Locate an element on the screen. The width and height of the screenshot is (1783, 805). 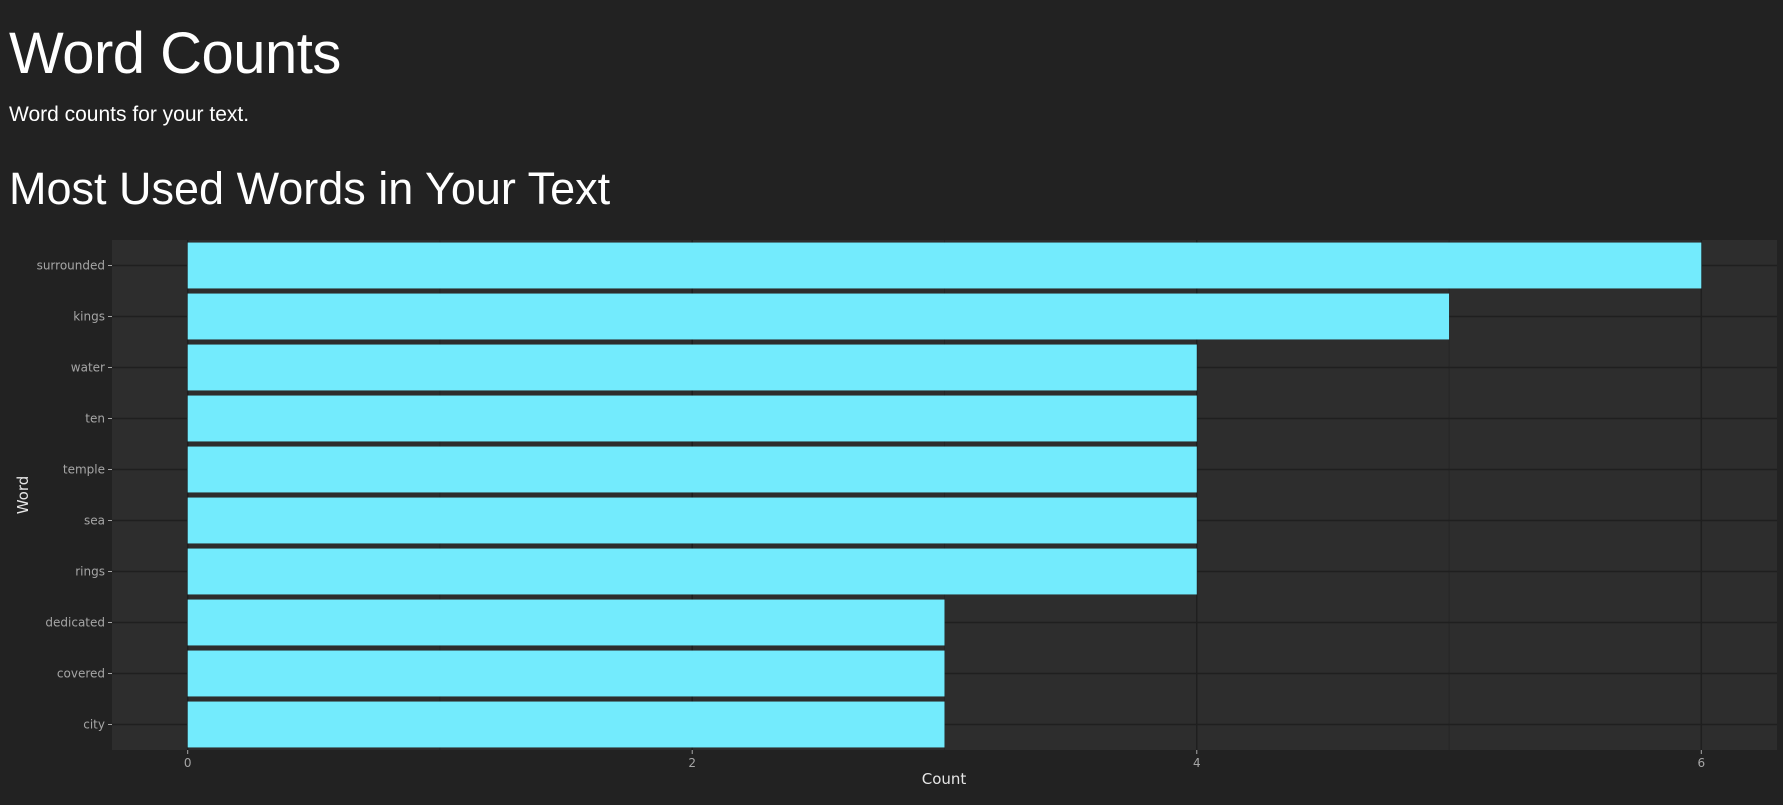
x-axis-title: Count is located at coordinates (944, 779).